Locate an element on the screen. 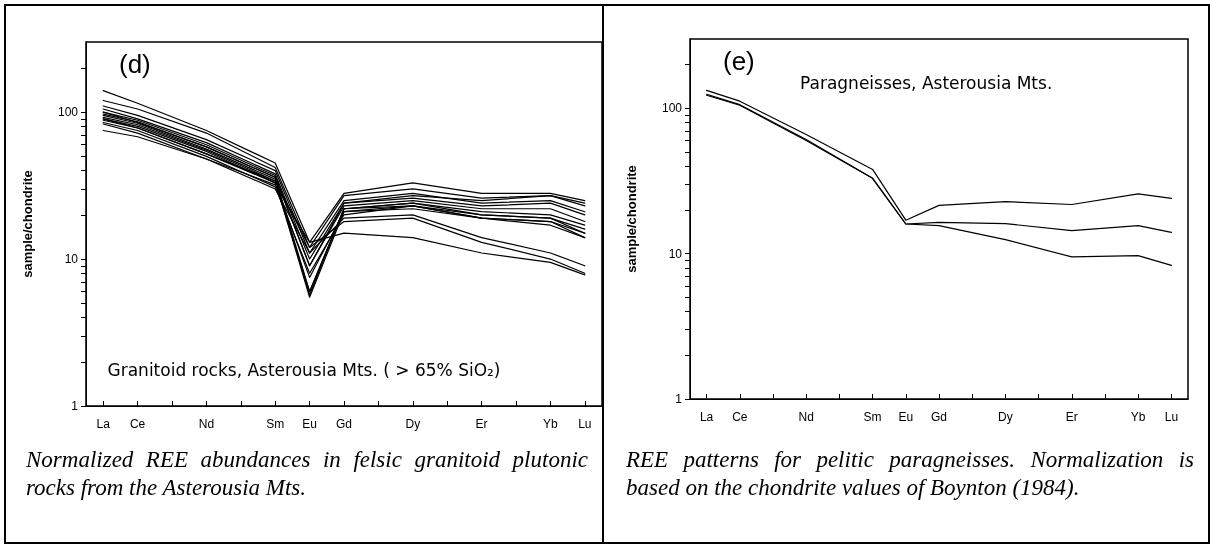  annotation: Granitoid rocks, Asterousia Mts. ( > 65% SiO₂) is located at coordinates (304, 369).